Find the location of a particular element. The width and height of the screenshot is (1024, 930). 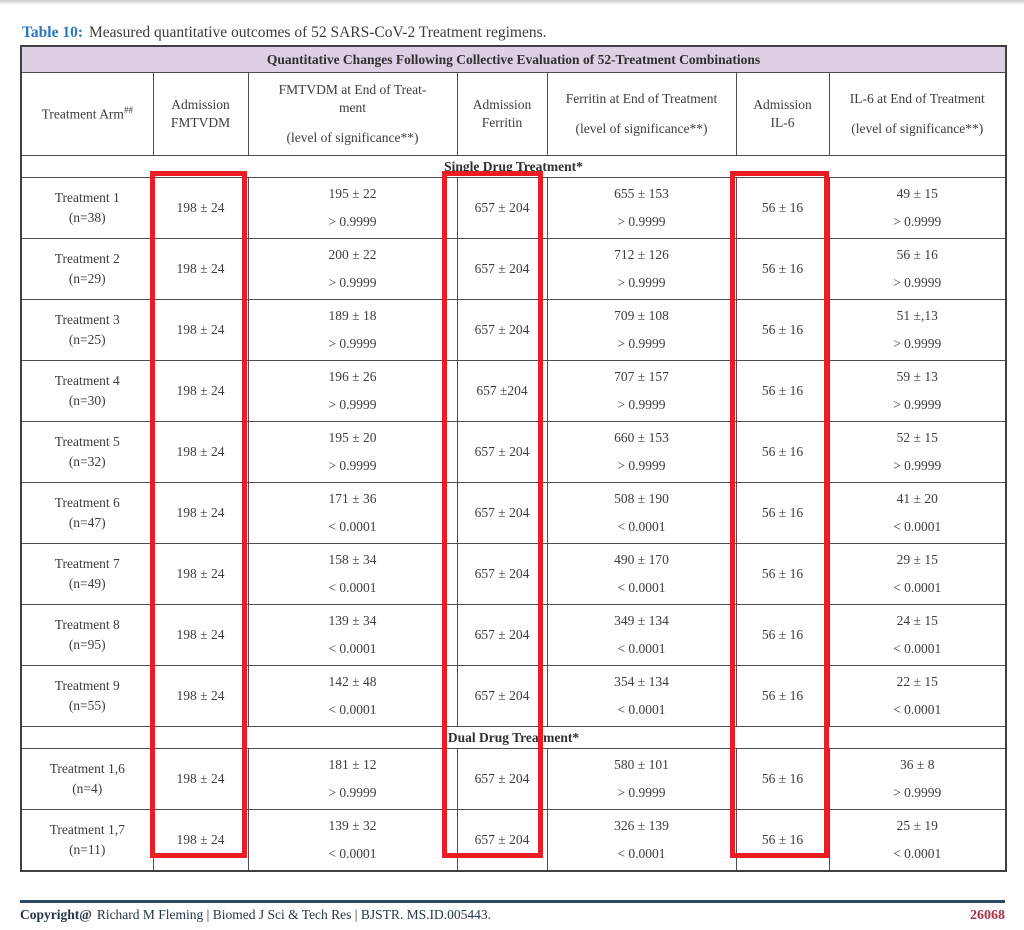

cell-treatment-arm: Treatment 7 (n=49) is located at coordinates (87, 574).